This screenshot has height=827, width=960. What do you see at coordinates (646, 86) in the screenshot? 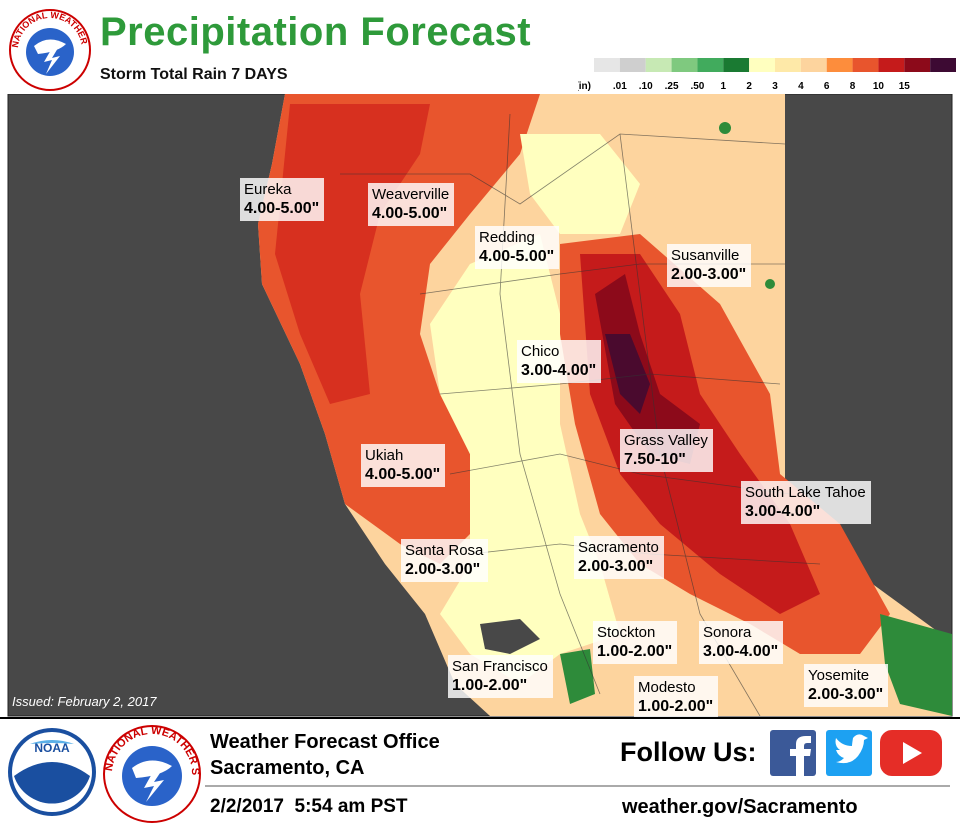
I see `legend-tick-label: .10` at bounding box center [646, 86].